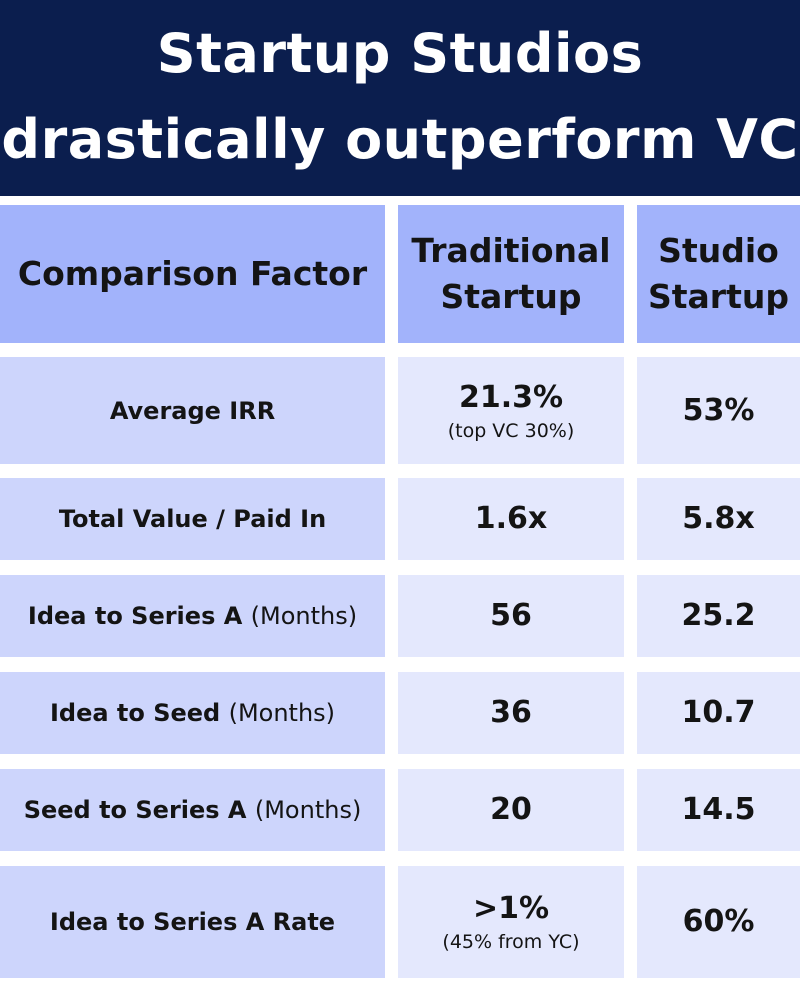 Image resolution: width=800 pixels, height=1000 pixels. I want to click on table-row-studio: 14.5, so click(718, 810).